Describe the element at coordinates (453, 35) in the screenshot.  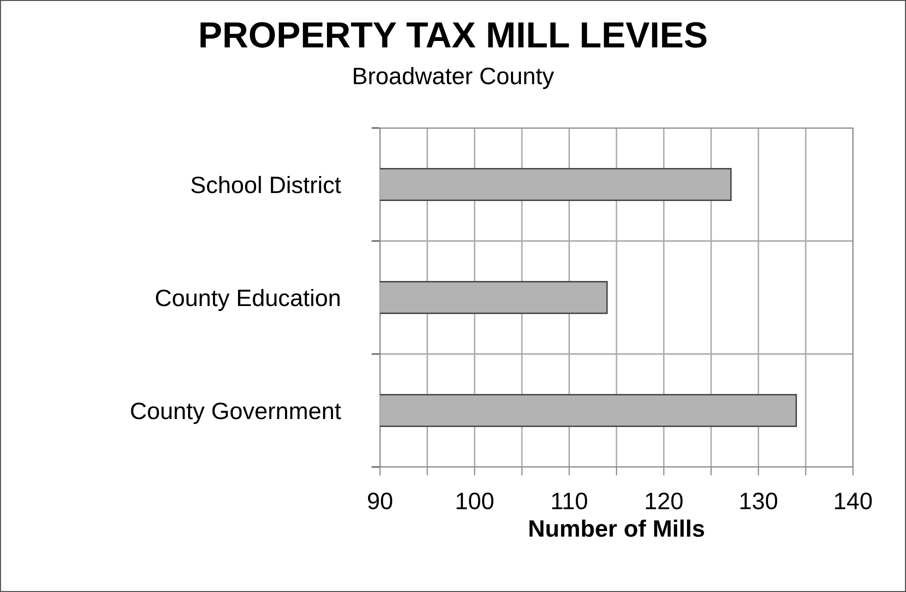
I see `chart-title: PROPERTY TAX MILL LEVIES` at that location.